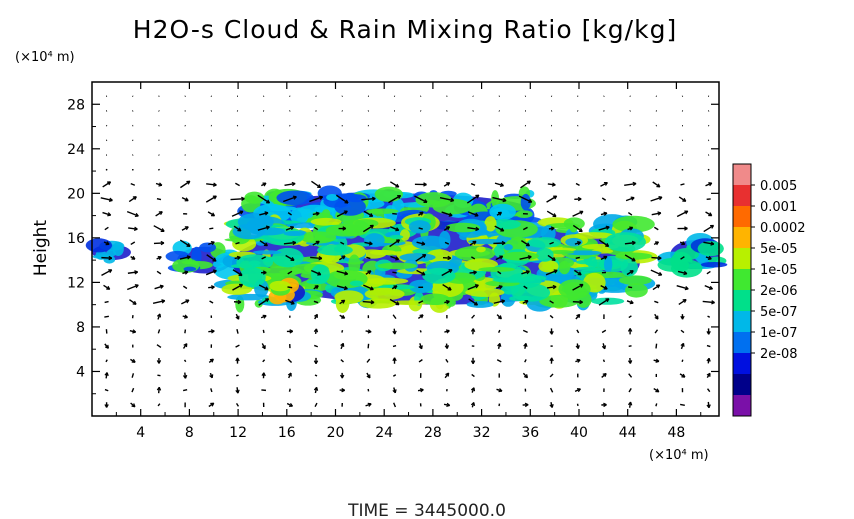 The image size is (854, 519). Describe the element at coordinates (76, 194) in the screenshot. I see `y-tick-label: 20` at that location.